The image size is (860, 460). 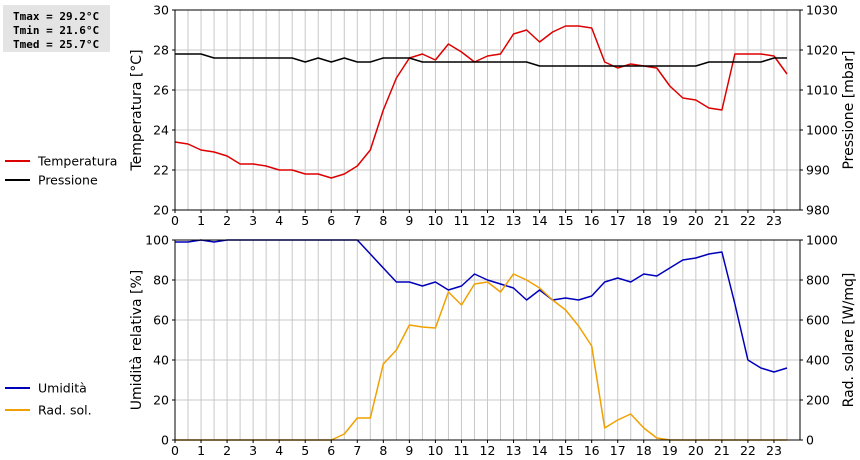 I want to click on legend-label-pressione: Pressione, so click(x=68, y=180).